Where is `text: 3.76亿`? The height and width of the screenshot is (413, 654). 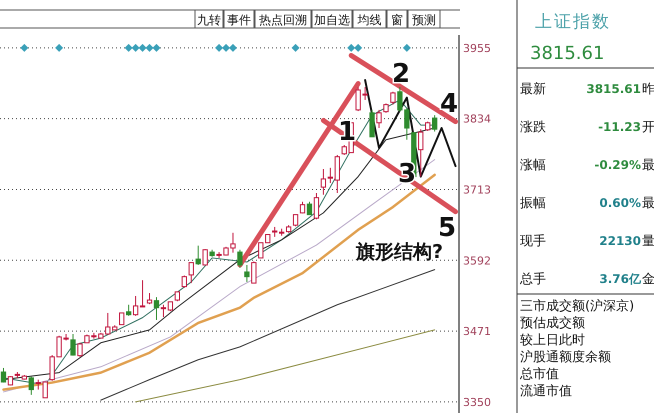 text: 3.76亿 is located at coordinates (620, 279).